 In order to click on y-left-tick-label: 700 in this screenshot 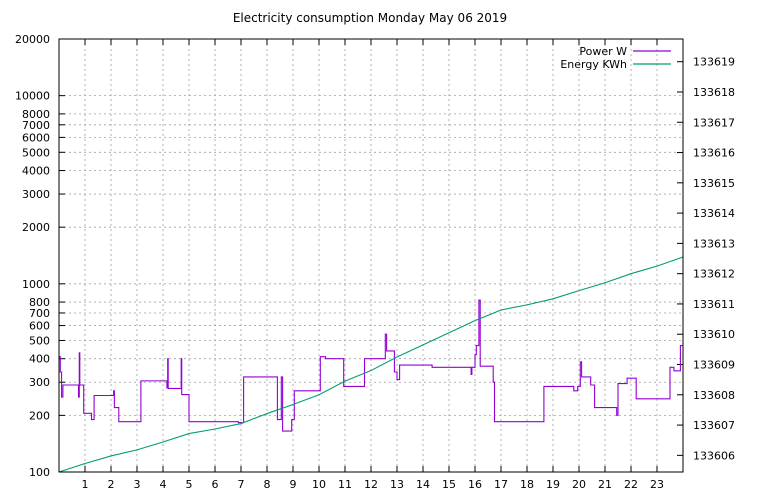, I will do `click(39, 313)`.